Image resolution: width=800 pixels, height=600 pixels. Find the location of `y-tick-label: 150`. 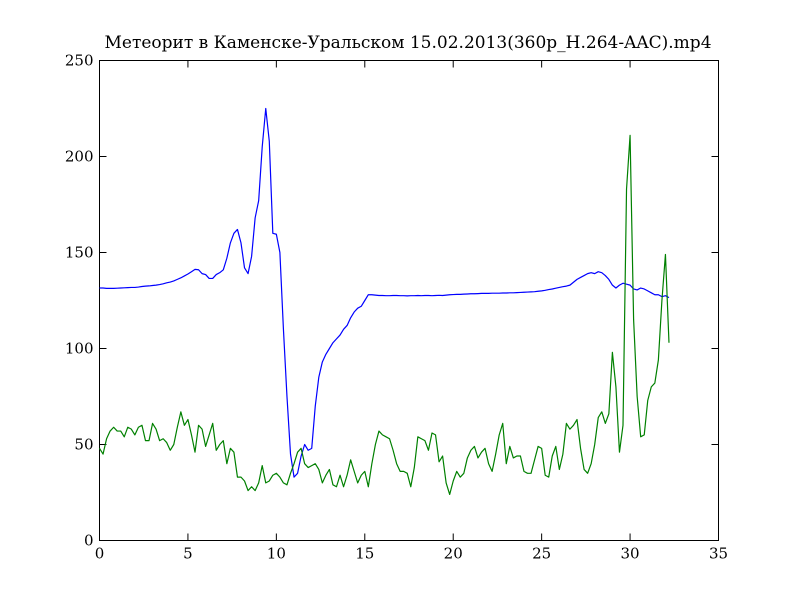

y-tick-label: 150 is located at coordinates (79, 253).